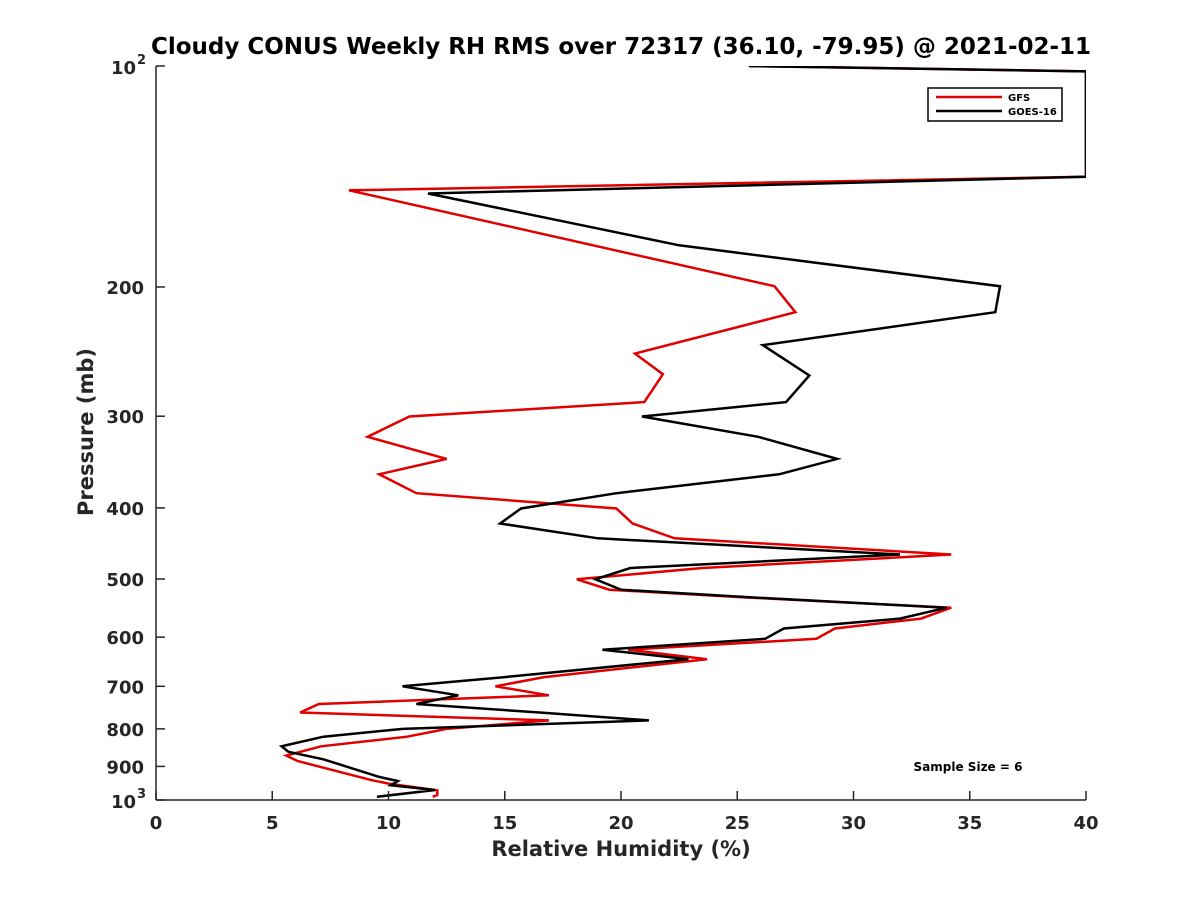  What do you see at coordinates (125, 638) in the screenshot?
I see `y-tick-label: 600` at bounding box center [125, 638].